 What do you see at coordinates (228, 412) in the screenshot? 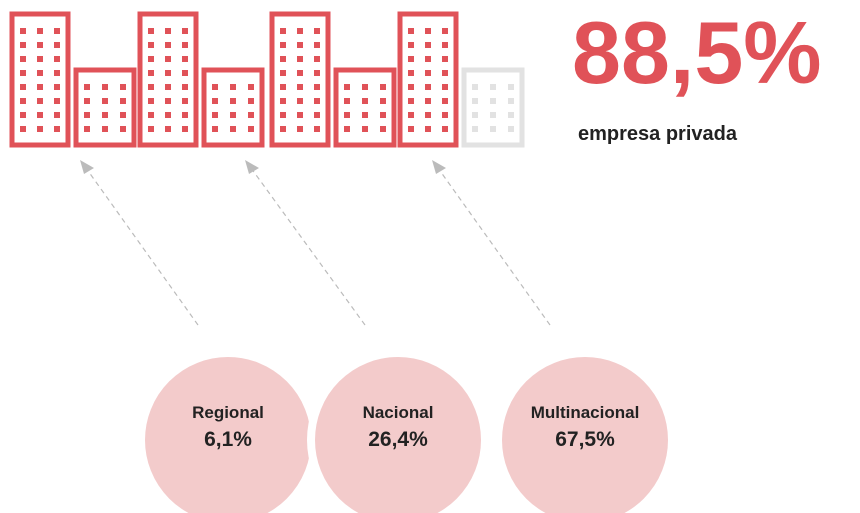
I see `segment-label: Regional` at bounding box center [228, 412].